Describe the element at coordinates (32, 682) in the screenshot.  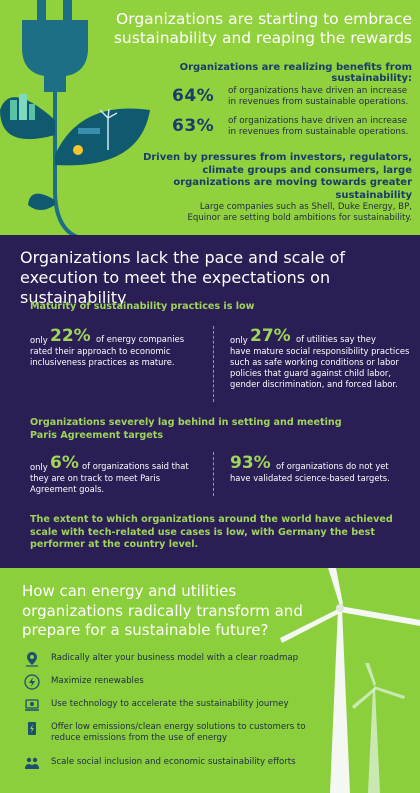
I see `lightning-icon` at that location.